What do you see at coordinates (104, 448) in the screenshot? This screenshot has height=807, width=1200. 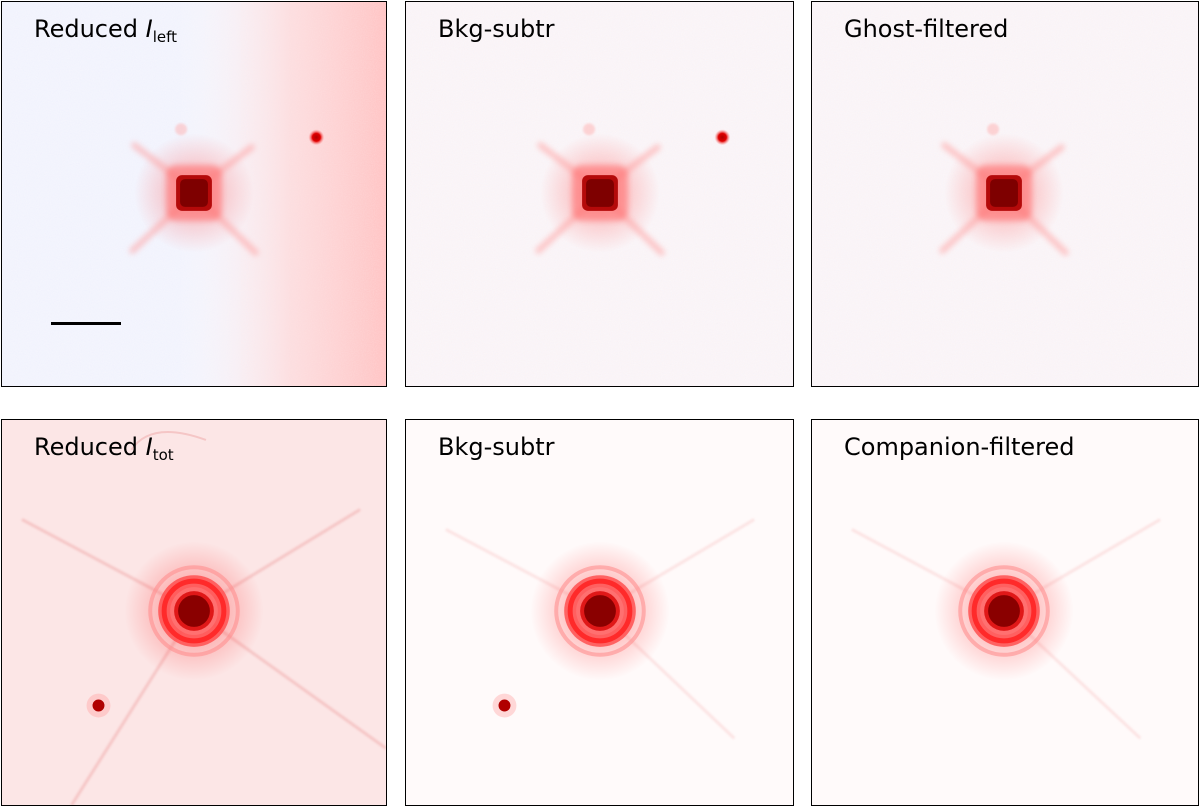 I see `panel-title: Reduced Itot` at bounding box center [104, 448].